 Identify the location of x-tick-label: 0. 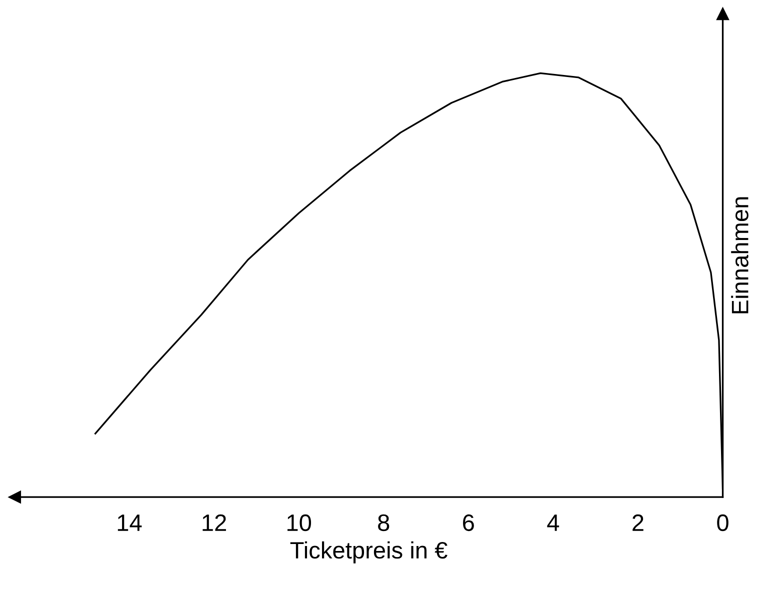
(722, 523).